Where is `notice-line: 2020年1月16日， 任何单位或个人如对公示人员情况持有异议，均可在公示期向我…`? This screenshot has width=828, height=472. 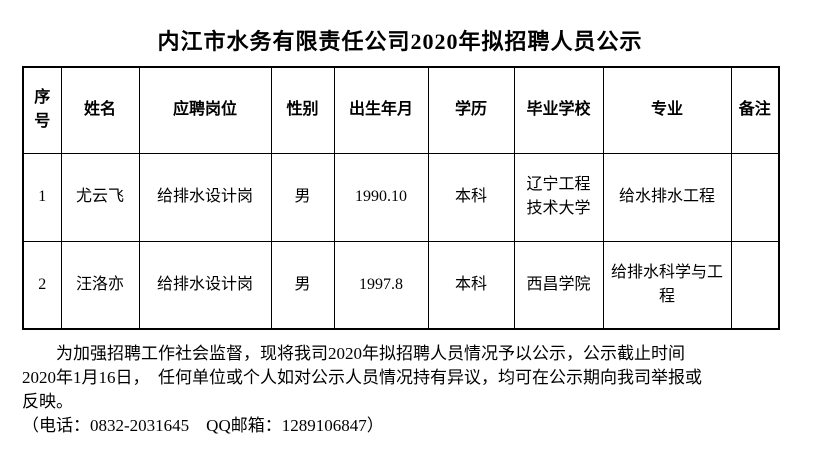 notice-line: 2020年1月16日， 任何单位或个人如对公示人员情况持有异议，均可在公示期向我… is located at coordinates (362, 377).